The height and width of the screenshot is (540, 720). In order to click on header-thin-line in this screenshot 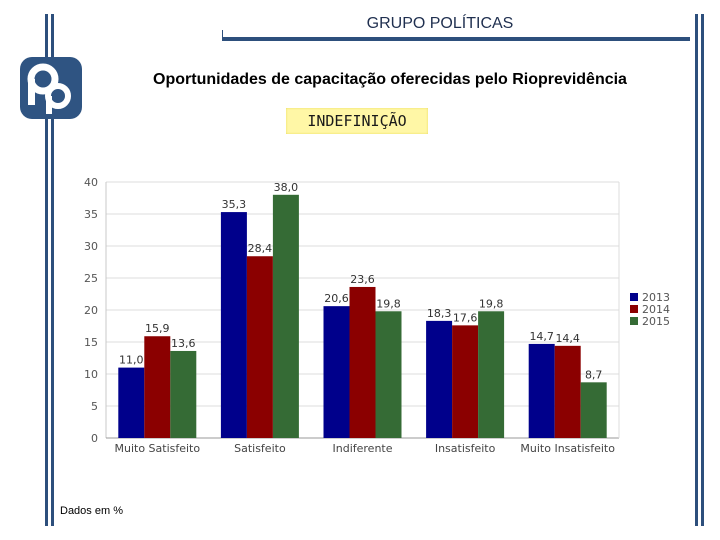, I will do `click(222, 33)`.